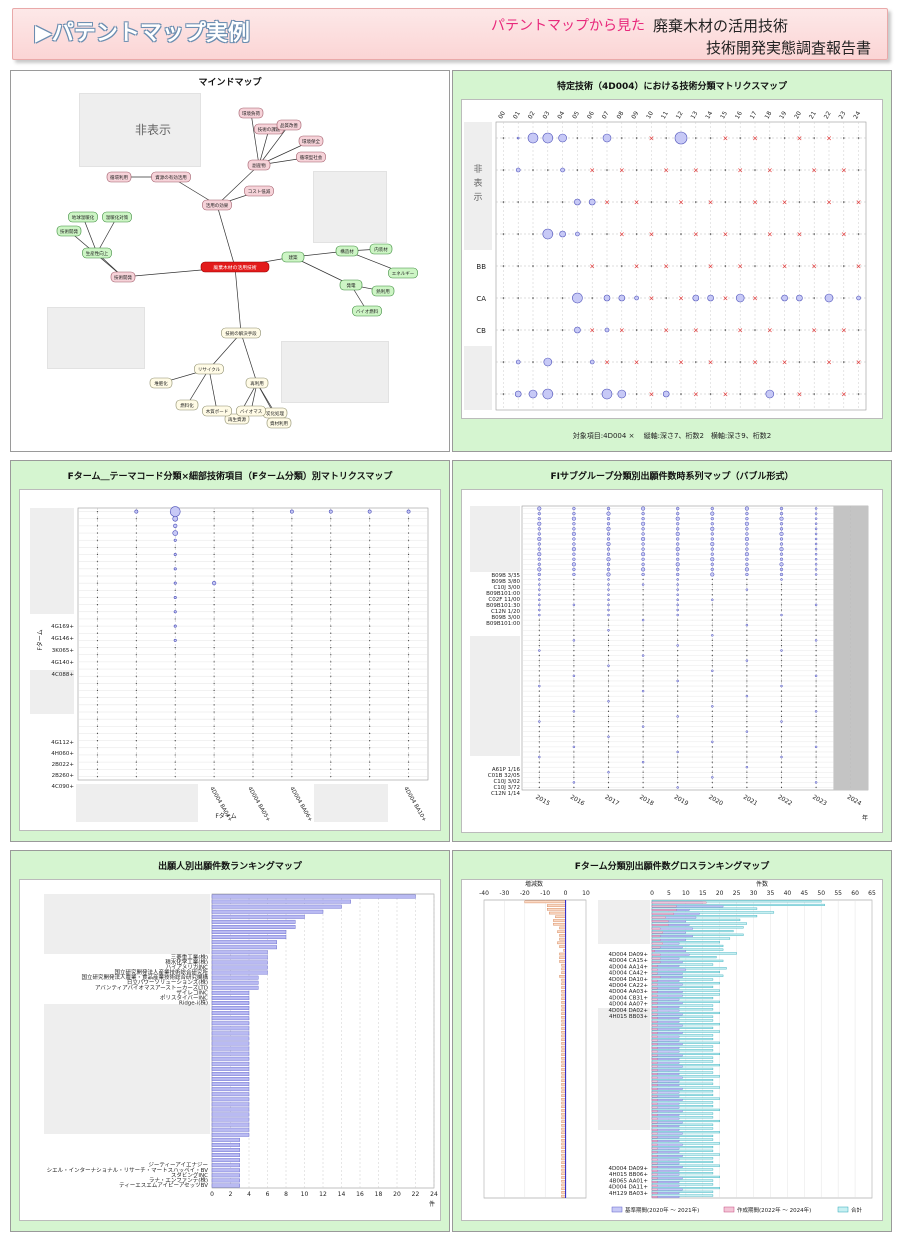 The width and height of the screenshot is (900, 1250). What do you see at coordinates (249, 358) in the screenshot?
I see `mindmap-link` at bounding box center [249, 358].